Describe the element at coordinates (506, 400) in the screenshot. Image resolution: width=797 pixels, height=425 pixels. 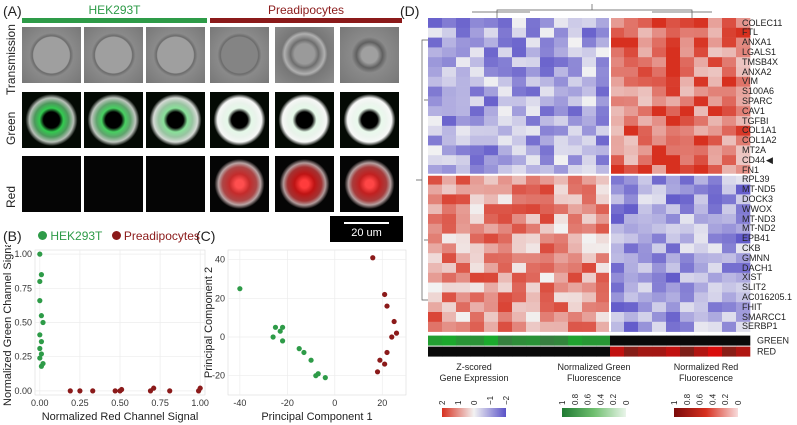
I see `legend-tick-0-4: −2` at that location.